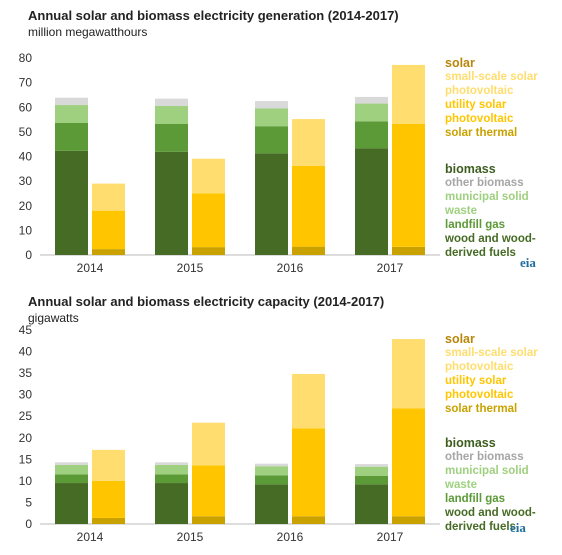 The height and width of the screenshot is (555, 562). What do you see at coordinates (271, 471) in the screenshot?
I see `biomass-bar-segment-municipal-solid-waste-2016` at bounding box center [271, 471].